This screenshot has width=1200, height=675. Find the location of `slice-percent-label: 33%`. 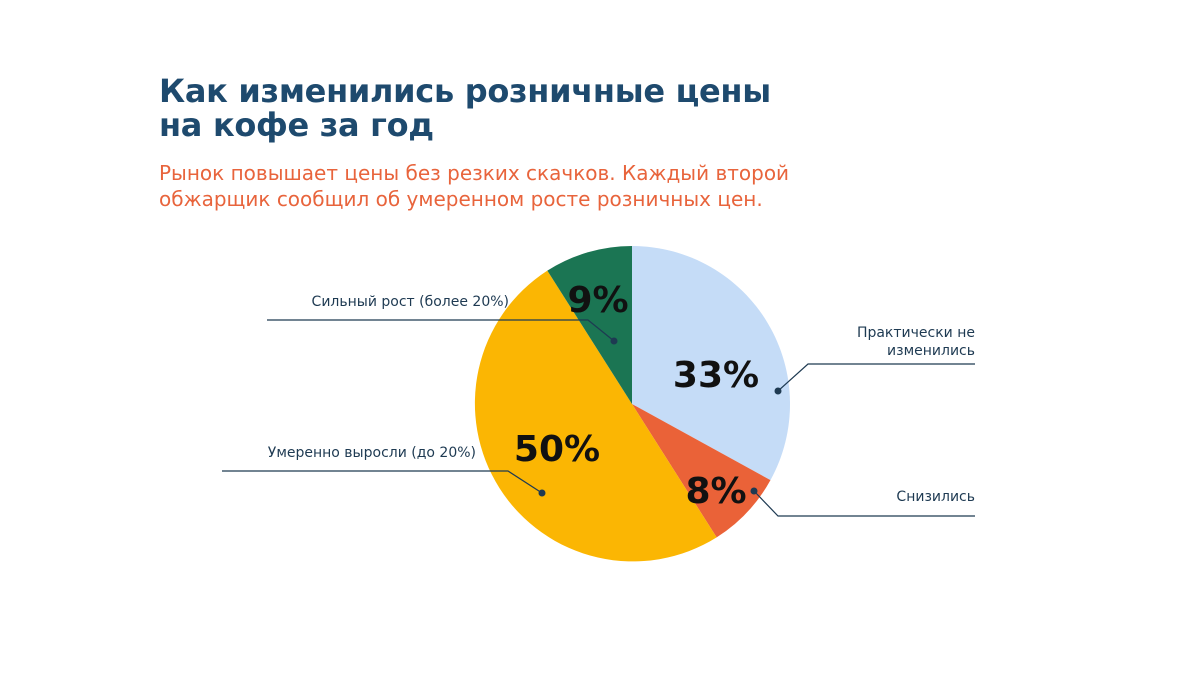

slice-percent-label: 33% is located at coordinates (716, 375).